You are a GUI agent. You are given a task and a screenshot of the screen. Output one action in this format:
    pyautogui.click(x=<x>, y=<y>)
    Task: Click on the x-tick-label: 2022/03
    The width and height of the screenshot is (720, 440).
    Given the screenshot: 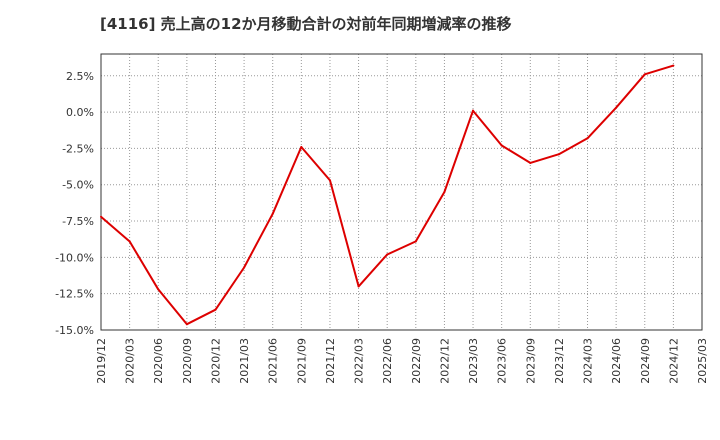 What is the action you would take?
    pyautogui.click(x=359, y=361)
    